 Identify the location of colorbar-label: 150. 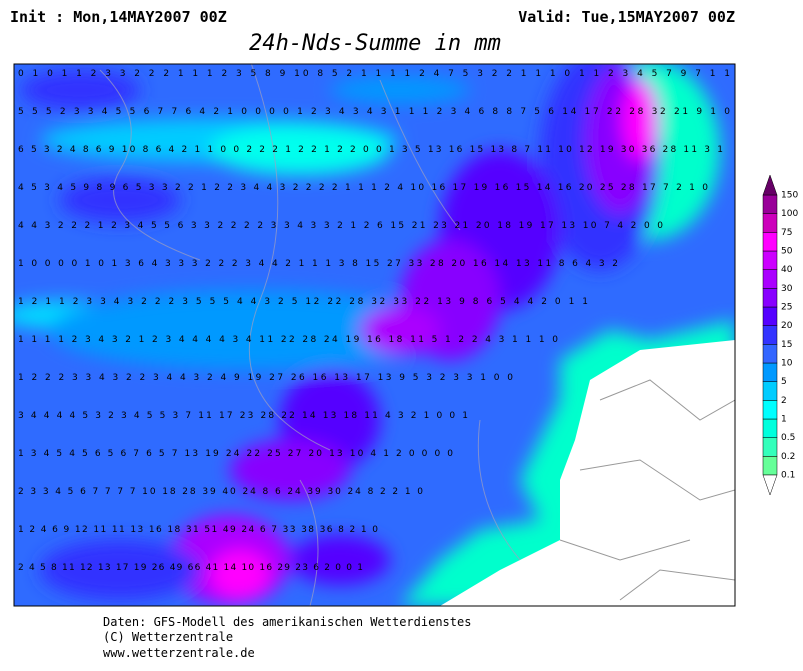
(789, 196).